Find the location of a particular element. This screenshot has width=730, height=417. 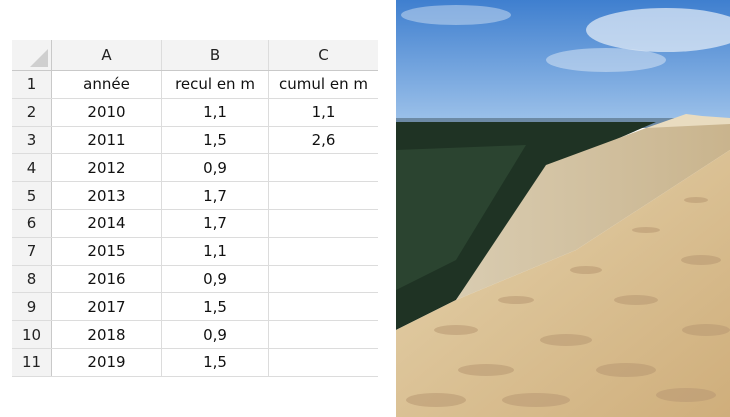

cell-a: 2015 is located at coordinates (107, 251).